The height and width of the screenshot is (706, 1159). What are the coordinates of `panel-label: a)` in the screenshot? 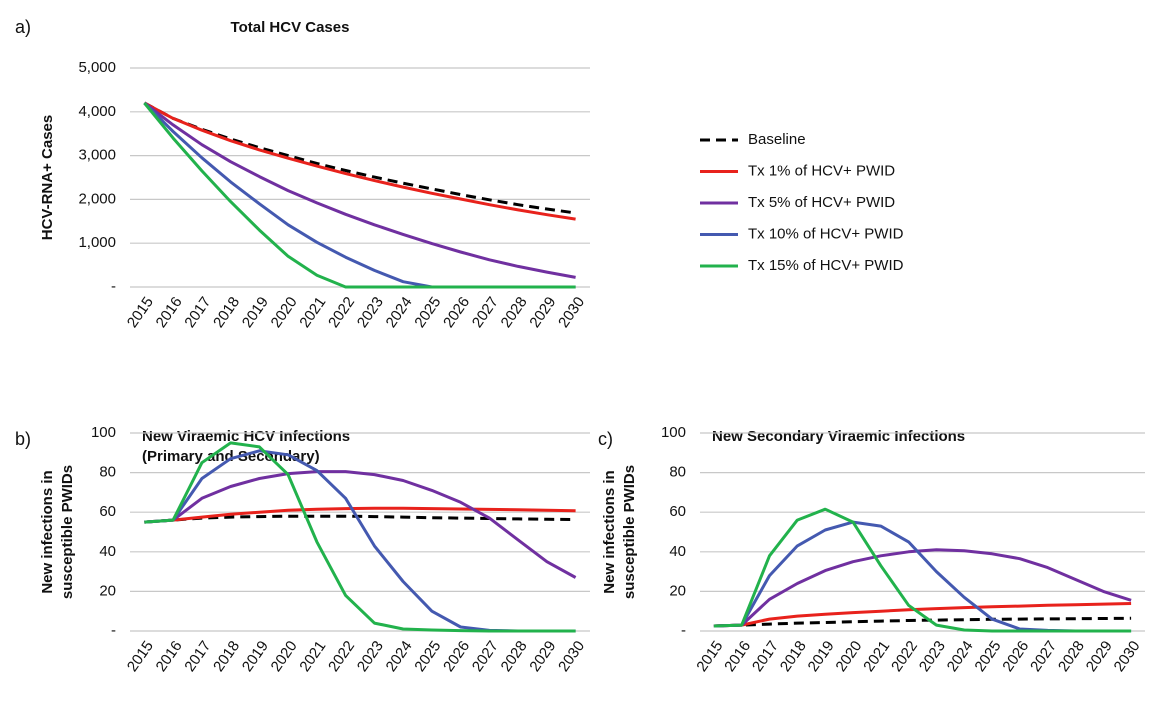 It's located at (23, 27).